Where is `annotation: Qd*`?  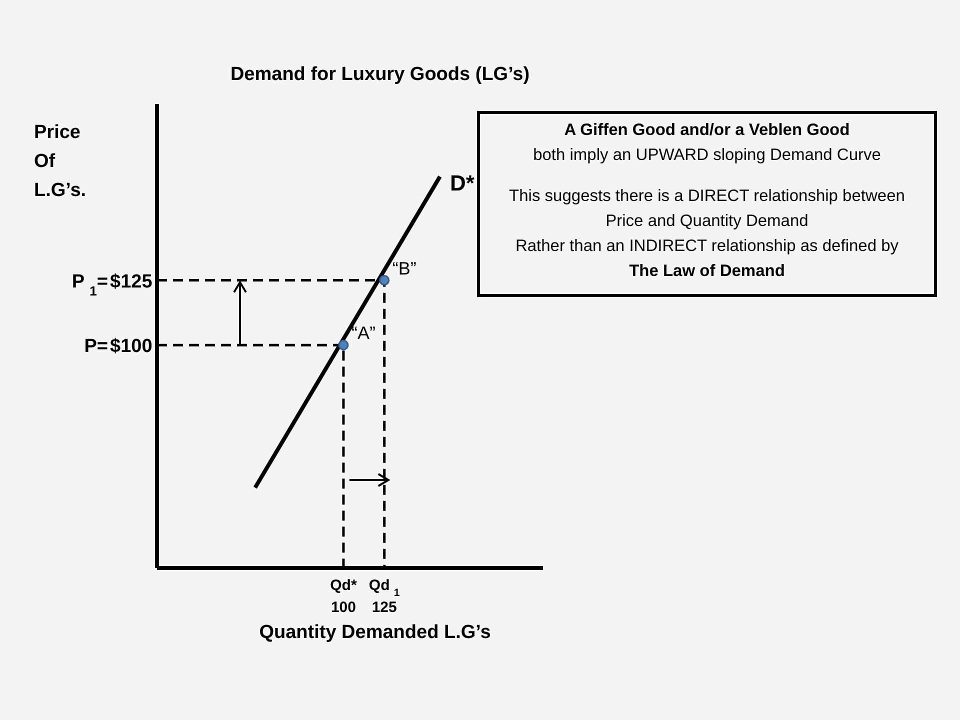 annotation: Qd* is located at coordinates (343, 585).